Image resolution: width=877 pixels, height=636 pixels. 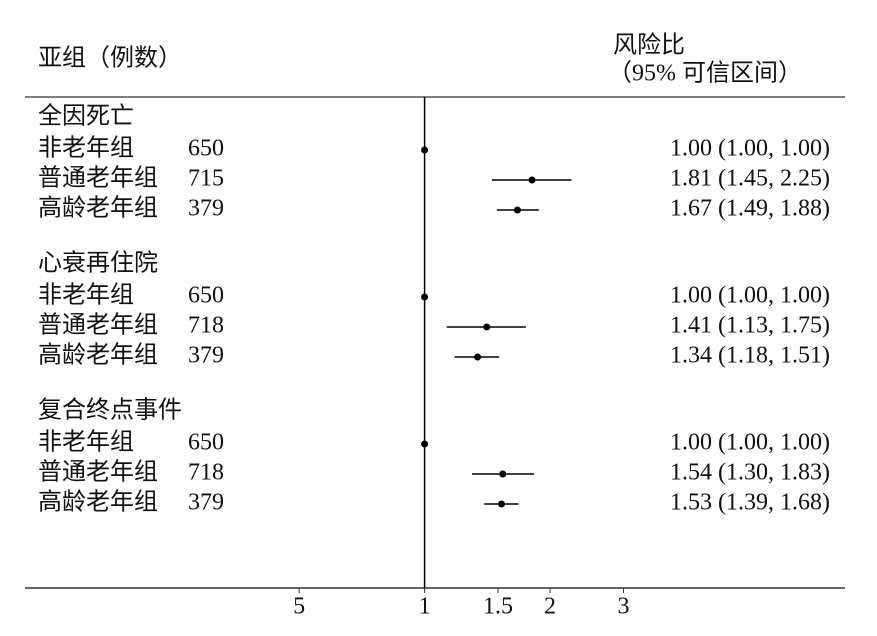 I want to click on group-title: 复合终点事件, so click(x=110, y=410).